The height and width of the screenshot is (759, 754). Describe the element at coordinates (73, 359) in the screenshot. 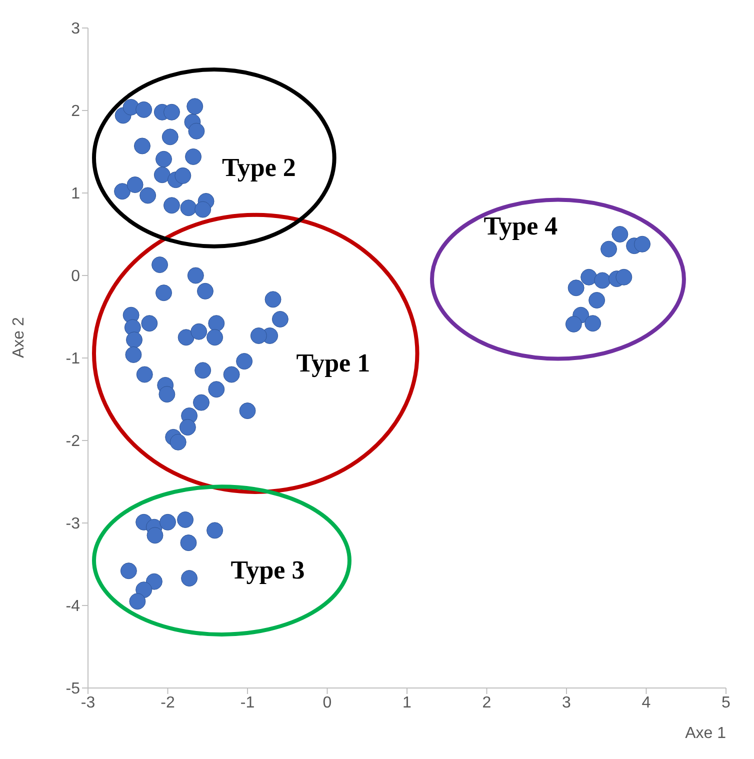

I see `y-tick-label: -1` at that location.